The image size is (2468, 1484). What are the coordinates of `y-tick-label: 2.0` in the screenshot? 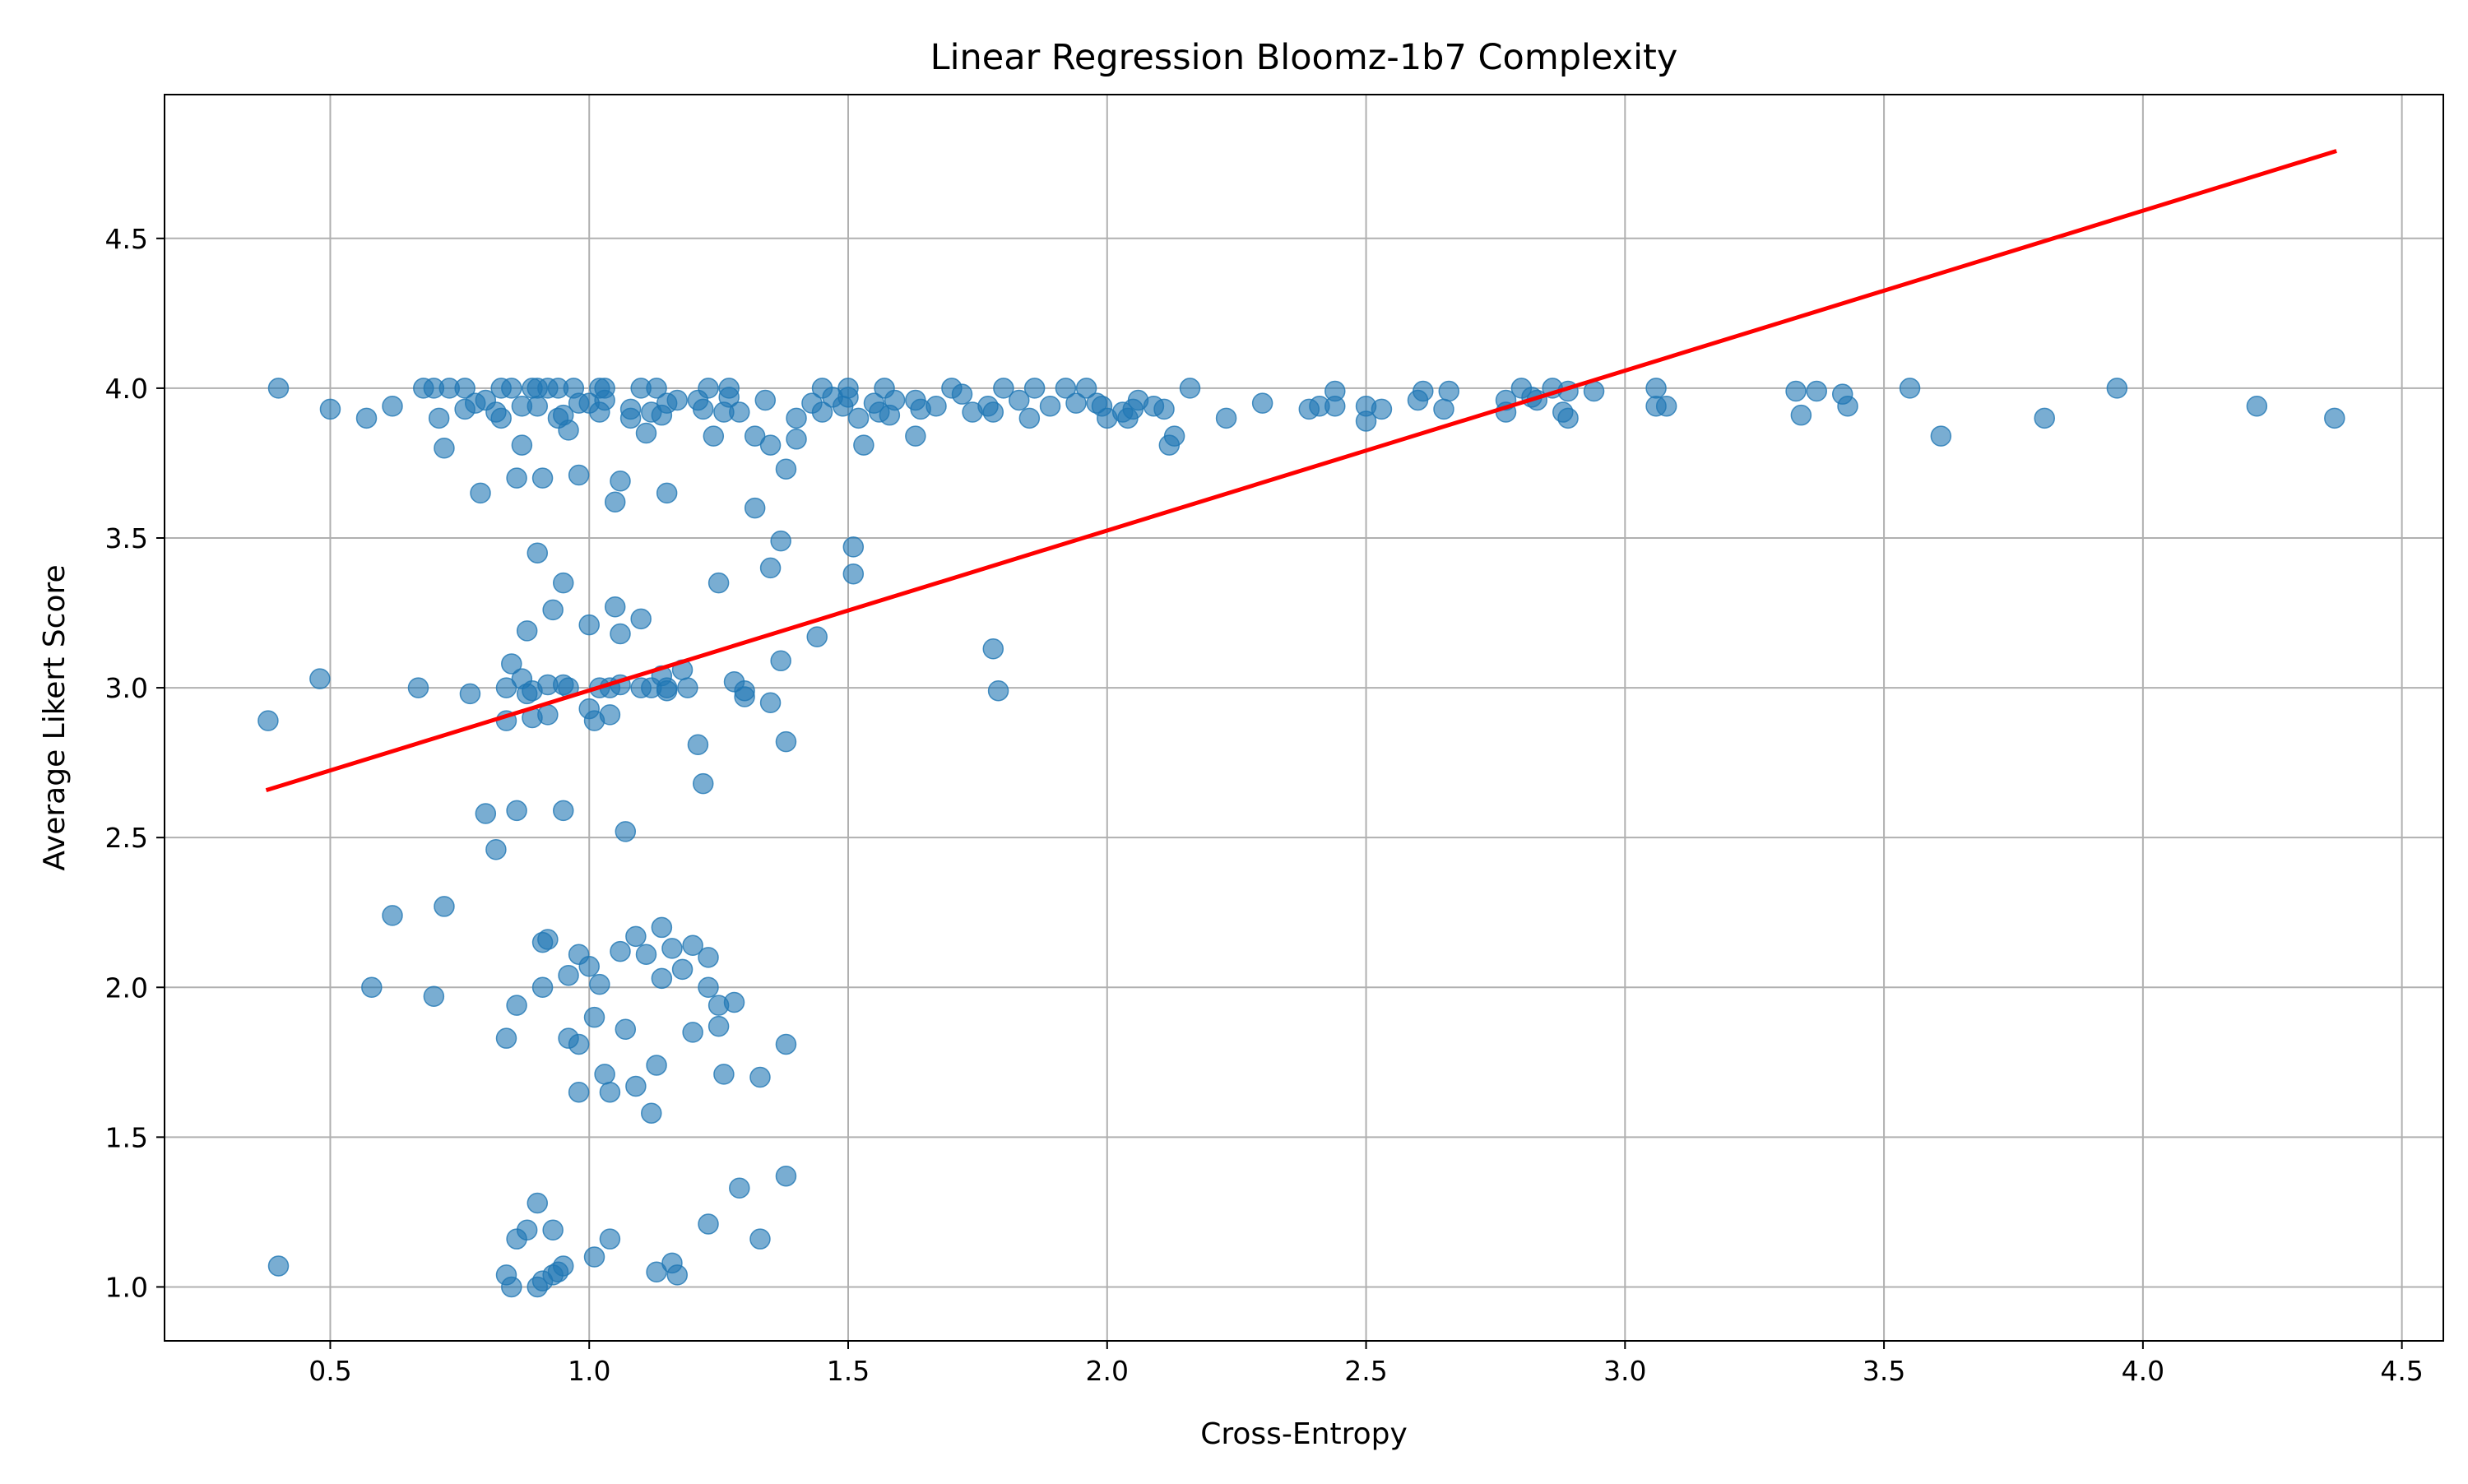 It's located at (126, 988).